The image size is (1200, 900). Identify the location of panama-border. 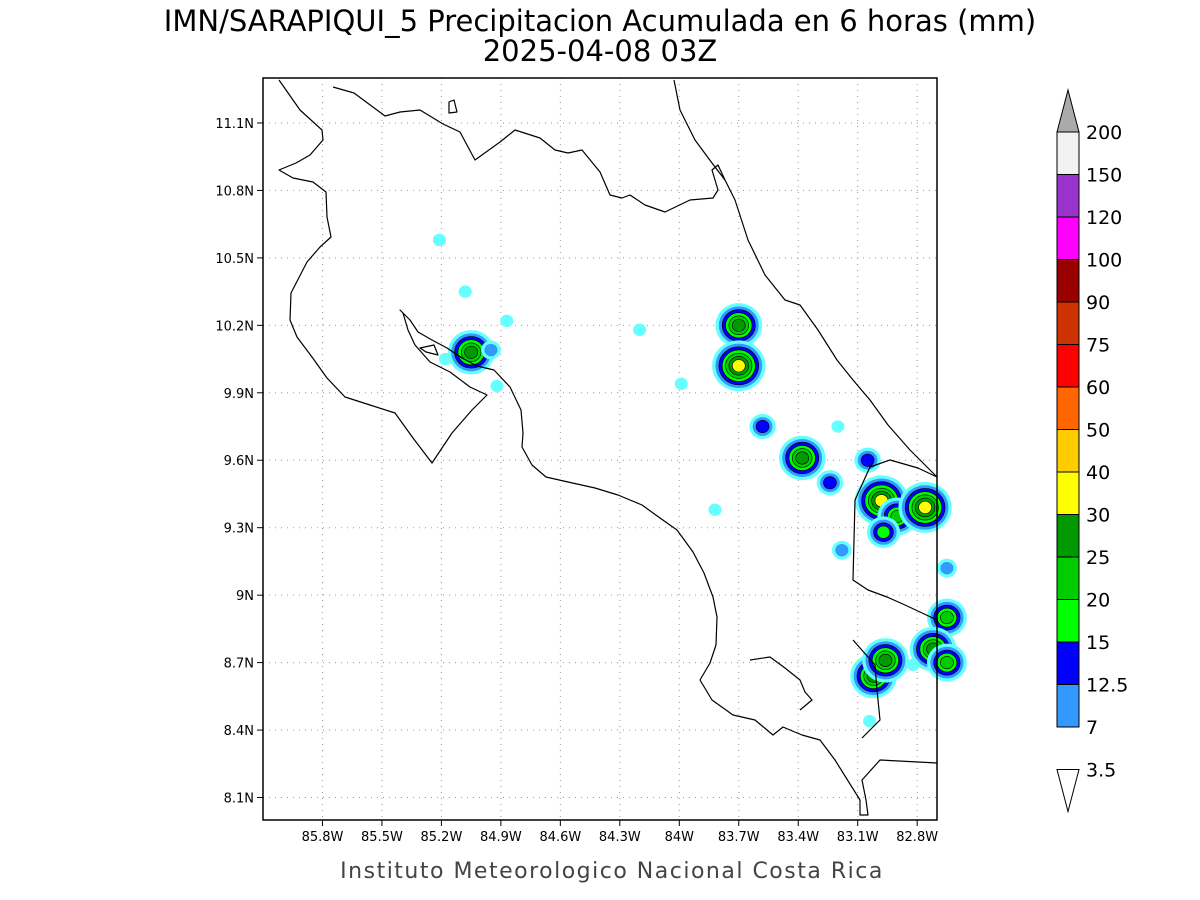
(895, 540).